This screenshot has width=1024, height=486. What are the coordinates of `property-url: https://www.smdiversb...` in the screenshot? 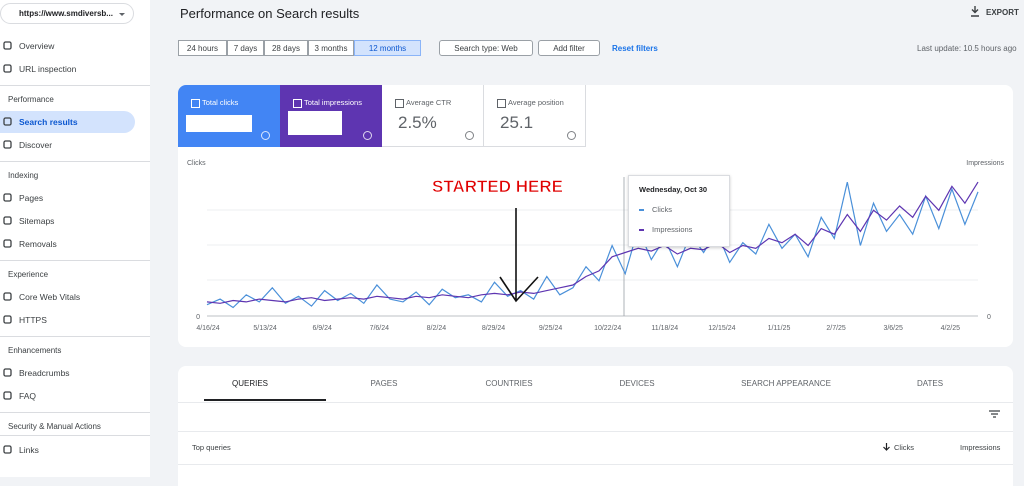 It's located at (66, 13).